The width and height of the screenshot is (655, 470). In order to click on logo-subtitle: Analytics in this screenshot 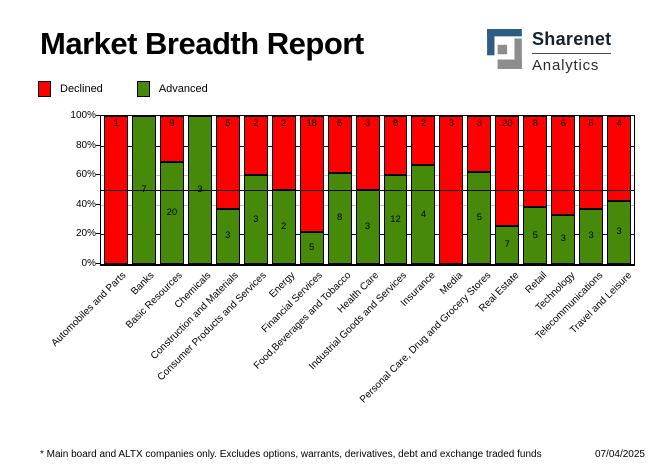, I will do `click(566, 65)`.